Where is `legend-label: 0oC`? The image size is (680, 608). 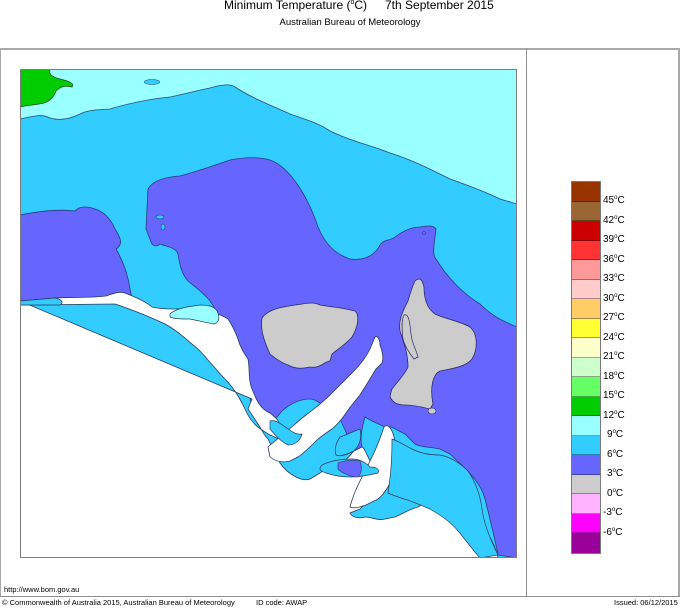
legend-label: 0oC is located at coordinates (615, 493).